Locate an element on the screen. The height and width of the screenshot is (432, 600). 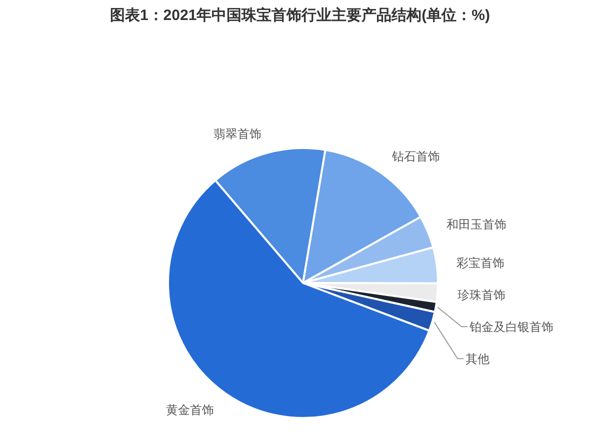
slice-label: 翡翠首饰 is located at coordinates (238, 133).